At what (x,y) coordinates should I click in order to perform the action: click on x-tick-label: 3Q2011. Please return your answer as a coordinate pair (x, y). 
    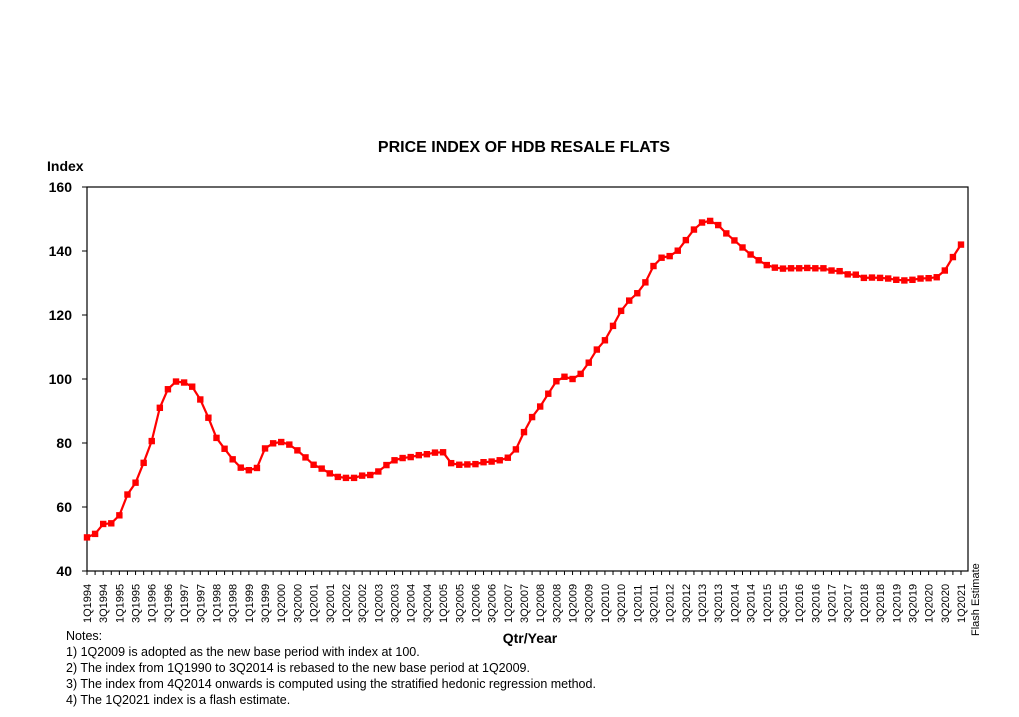
    Looking at the image, I should click on (654, 604).